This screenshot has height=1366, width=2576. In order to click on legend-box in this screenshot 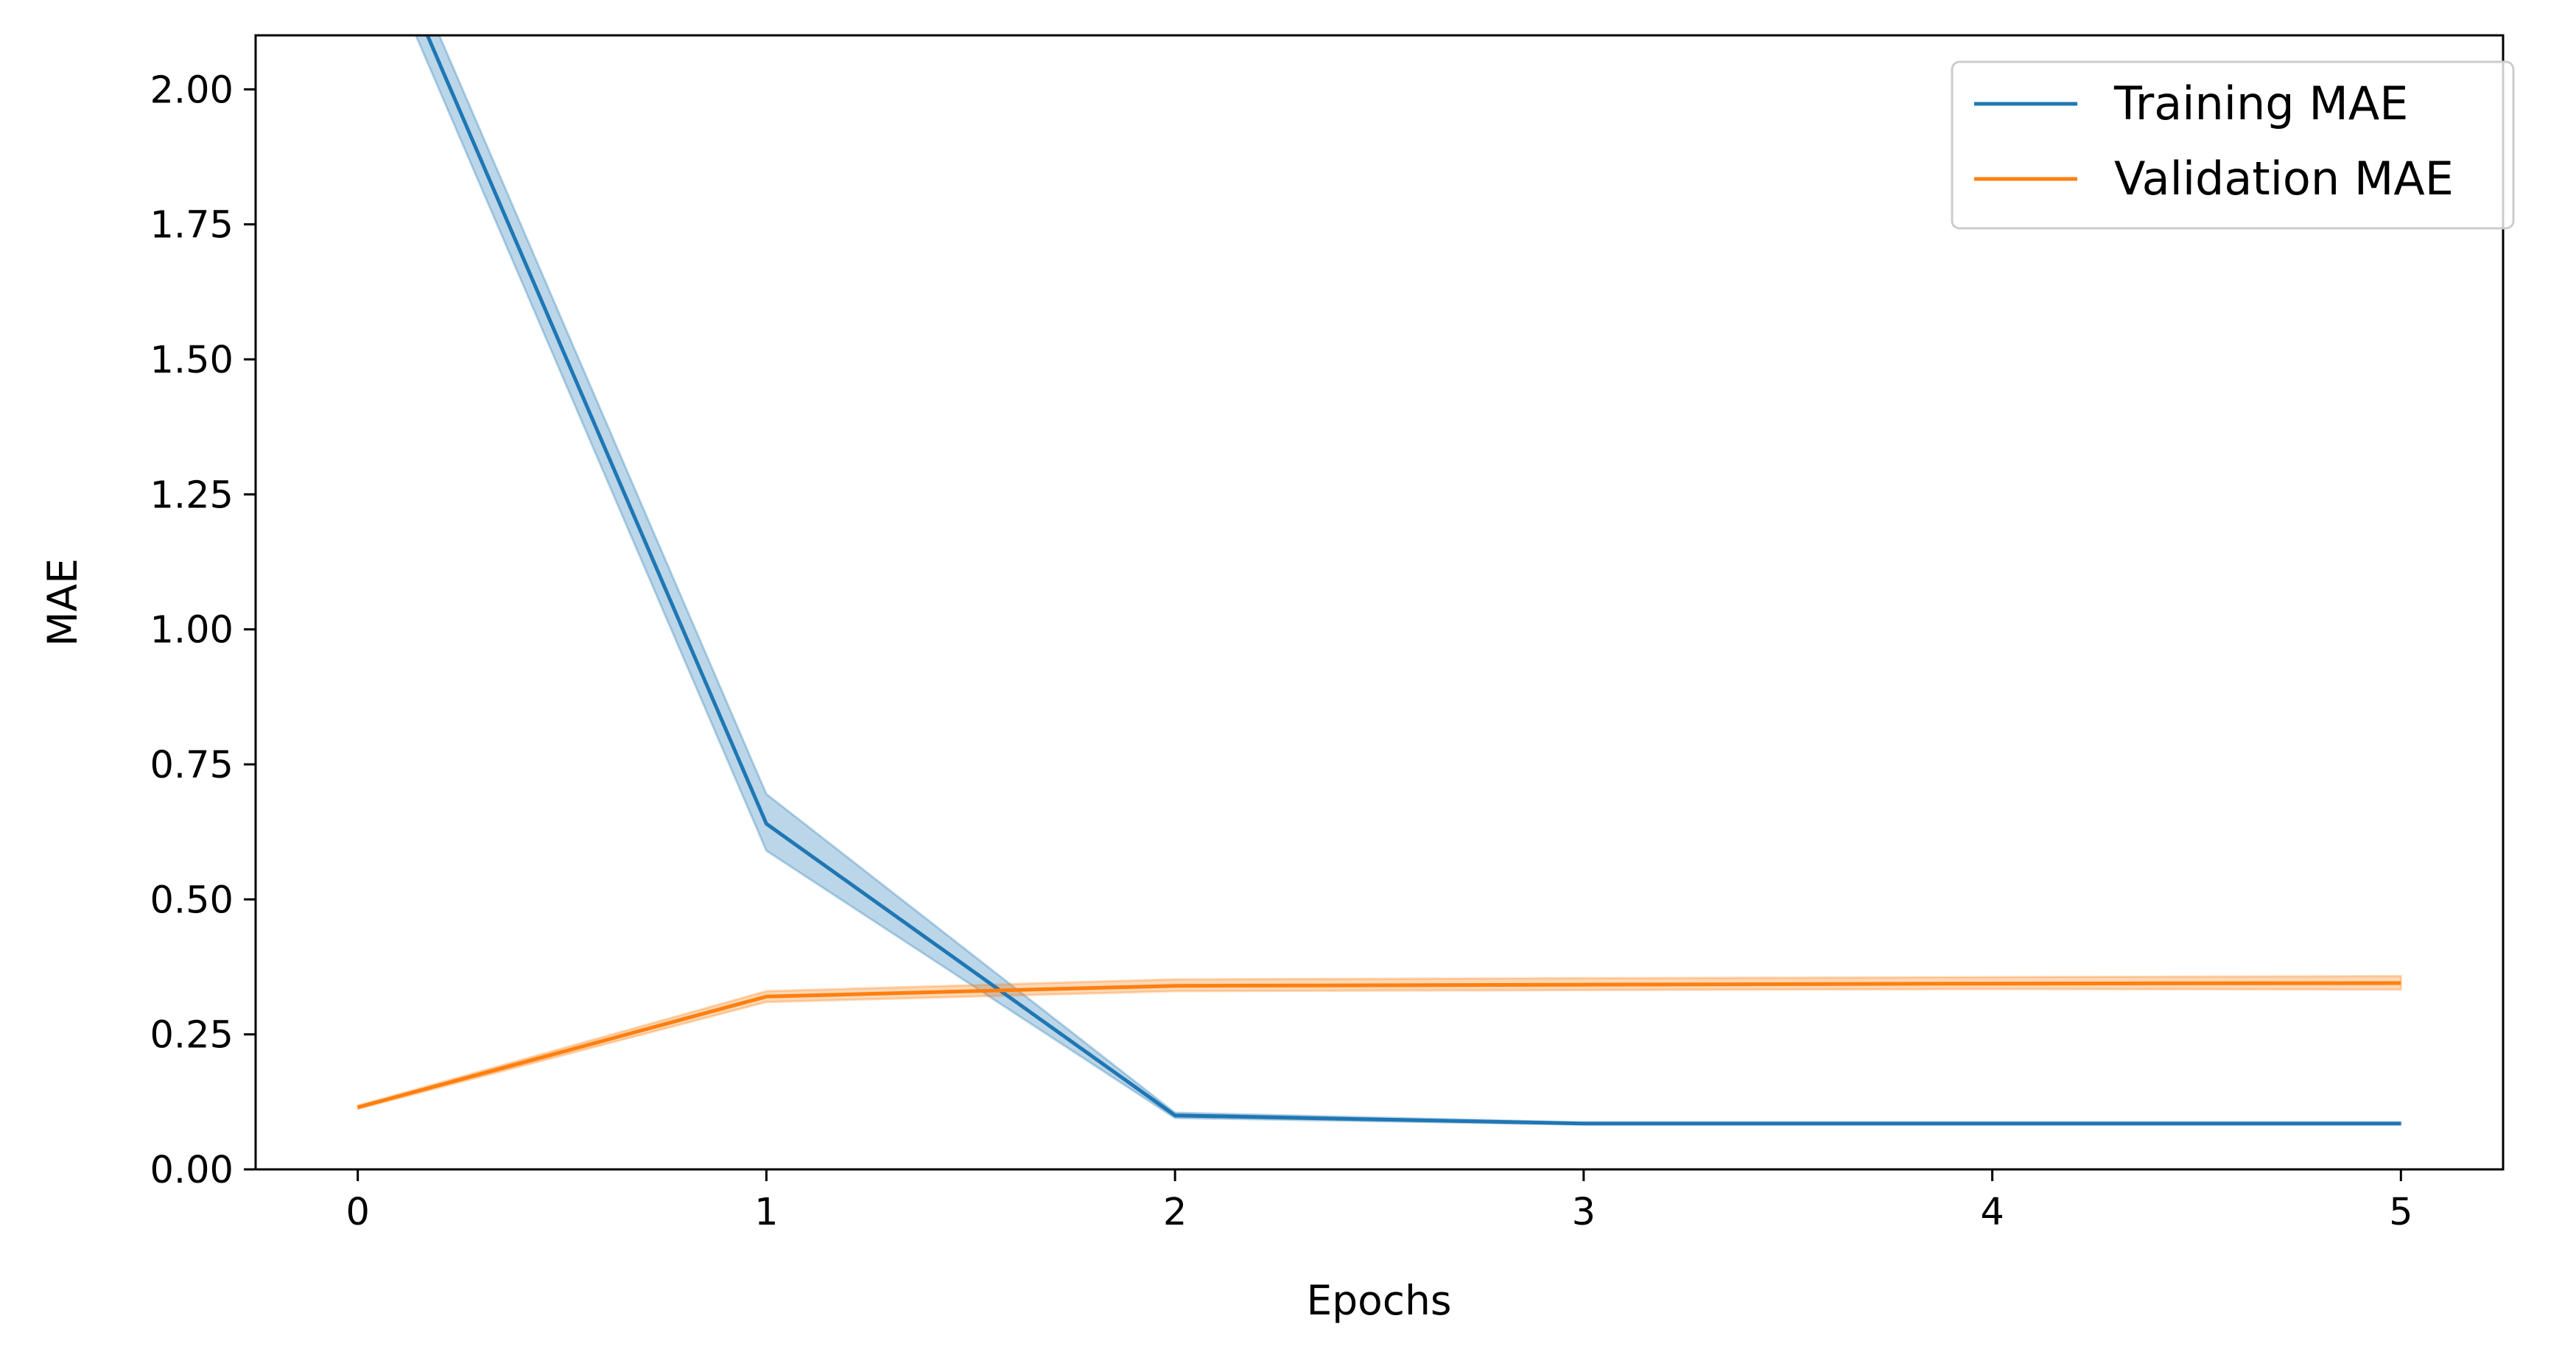, I will do `click(2233, 145)`.